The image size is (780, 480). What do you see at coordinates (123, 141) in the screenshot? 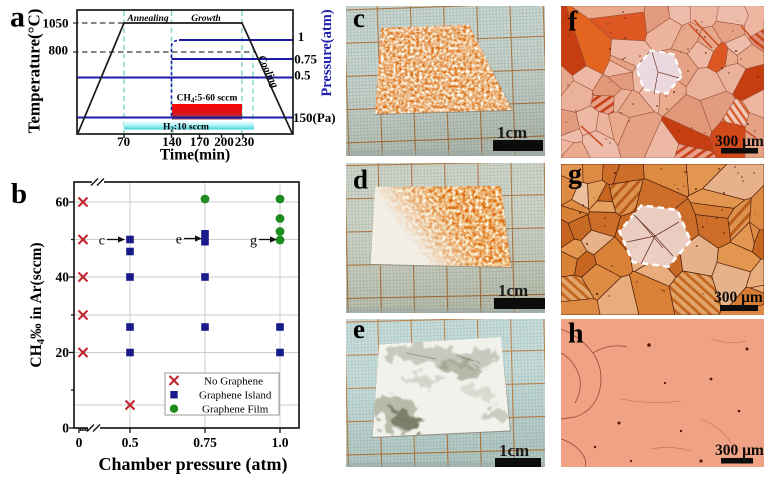
I see `svg-text: 70` at bounding box center [123, 141].